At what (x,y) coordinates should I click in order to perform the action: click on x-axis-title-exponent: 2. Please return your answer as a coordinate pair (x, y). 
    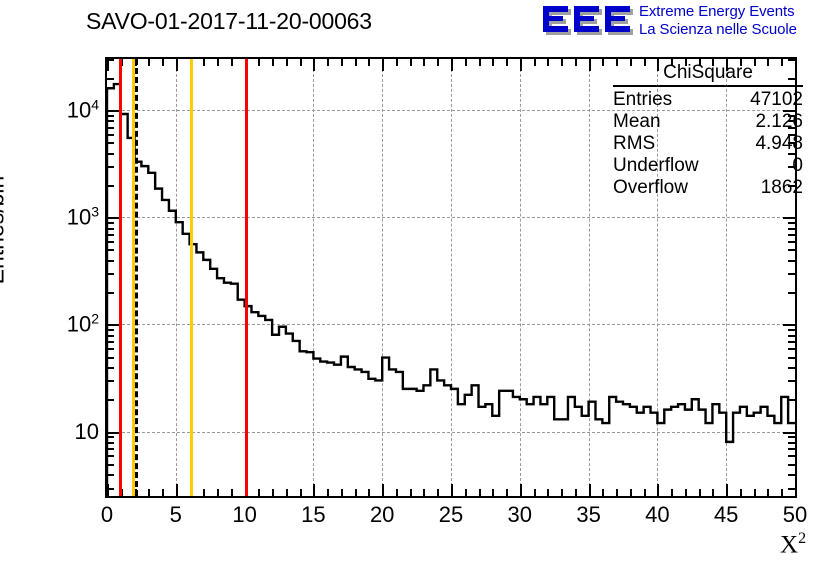
    Looking at the image, I should click on (802, 538).